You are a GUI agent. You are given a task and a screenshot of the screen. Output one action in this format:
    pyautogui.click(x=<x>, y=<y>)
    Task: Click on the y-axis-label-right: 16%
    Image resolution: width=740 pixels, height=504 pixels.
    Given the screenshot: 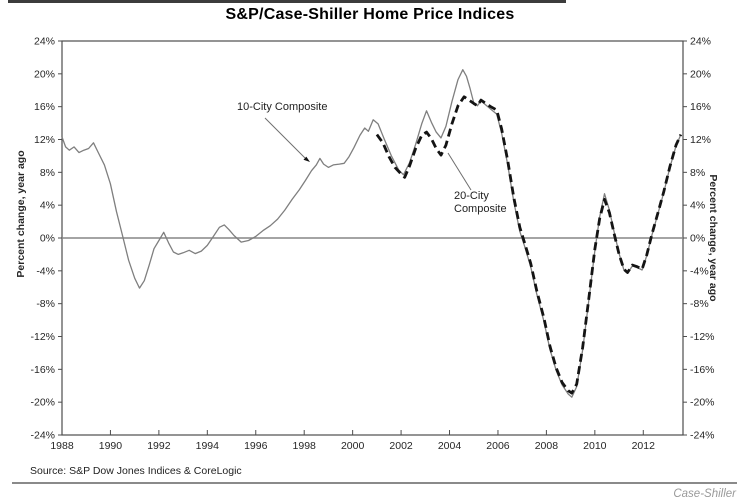 What is the action you would take?
    pyautogui.click(x=700, y=107)
    